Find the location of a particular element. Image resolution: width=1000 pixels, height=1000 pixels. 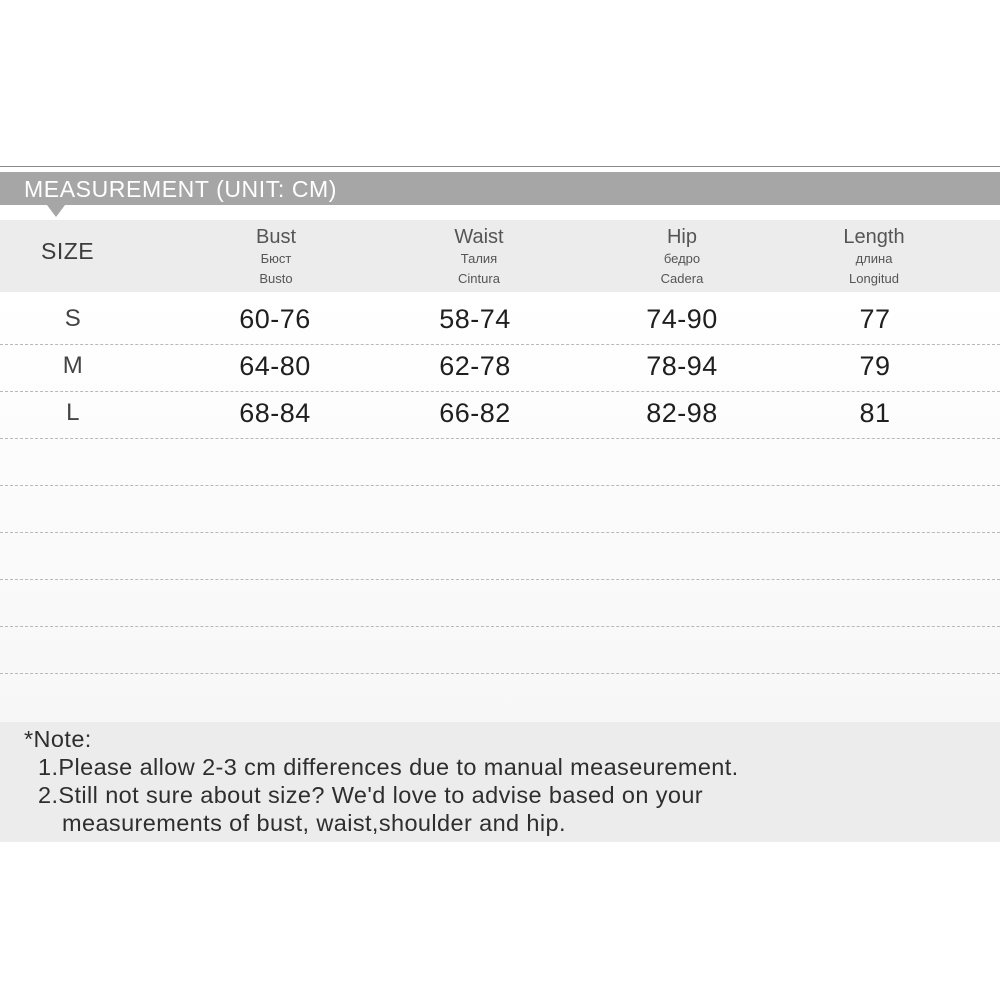

table-row: L 68-84 66-82 82-98 81 is located at coordinates (500, 413).